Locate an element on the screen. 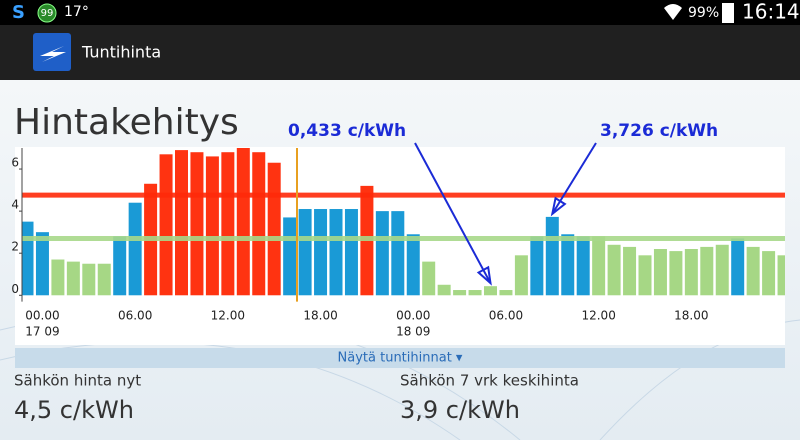 This screenshot has height=444, width=800. summary-label: Sähkön 7 vrk keskihinta is located at coordinates (489, 381).